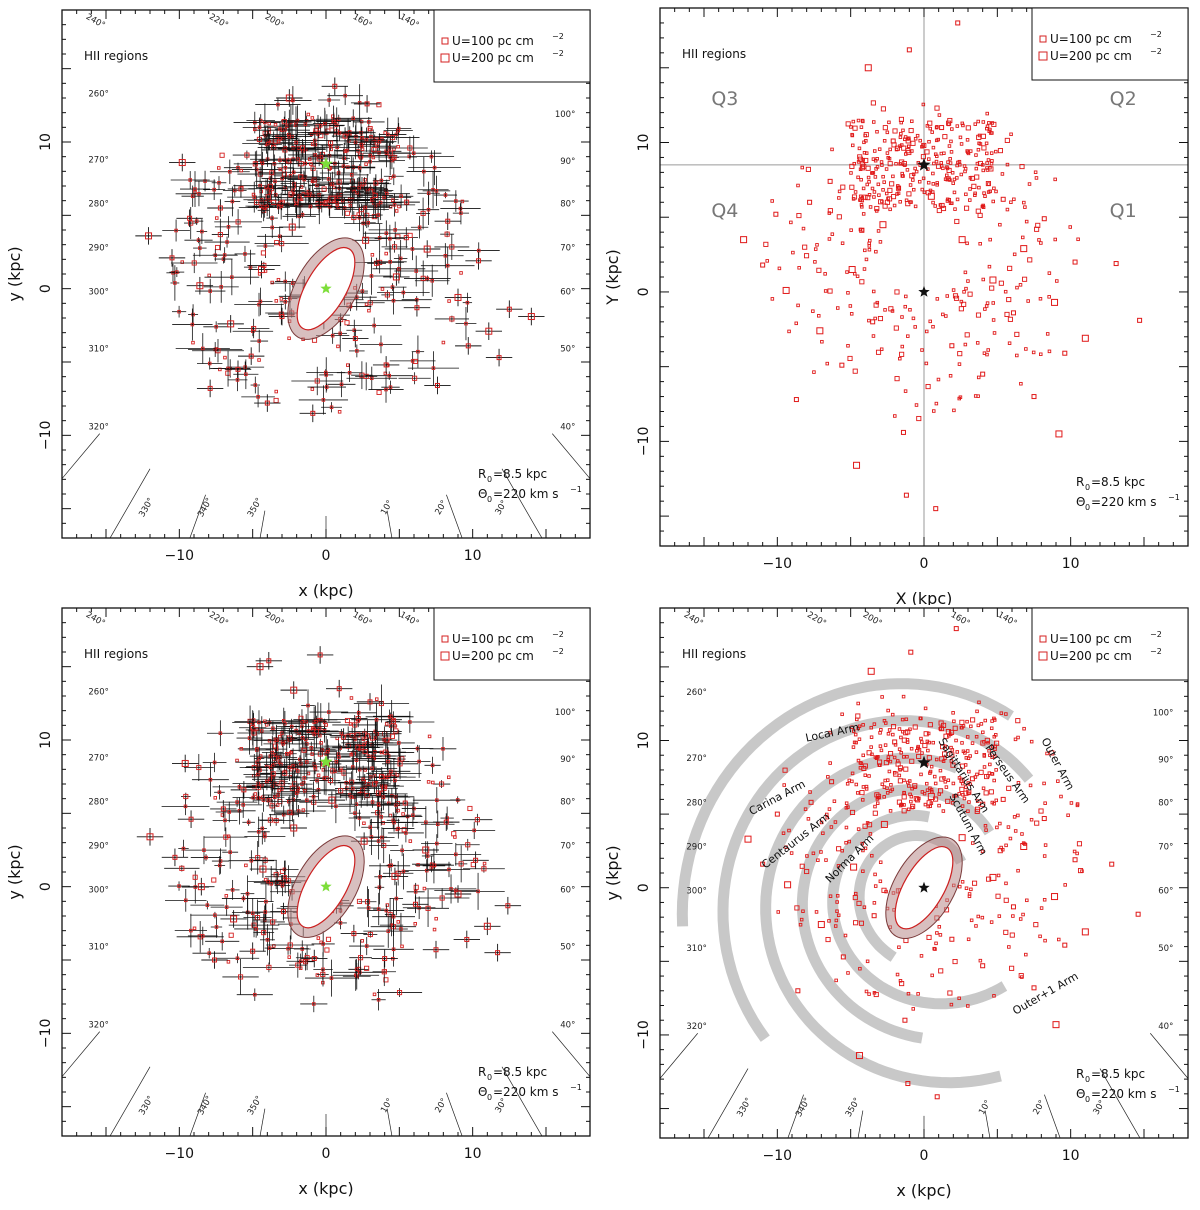  Describe the element at coordinates (81, 456) in the screenshot. I see `longitude-line` at that location.